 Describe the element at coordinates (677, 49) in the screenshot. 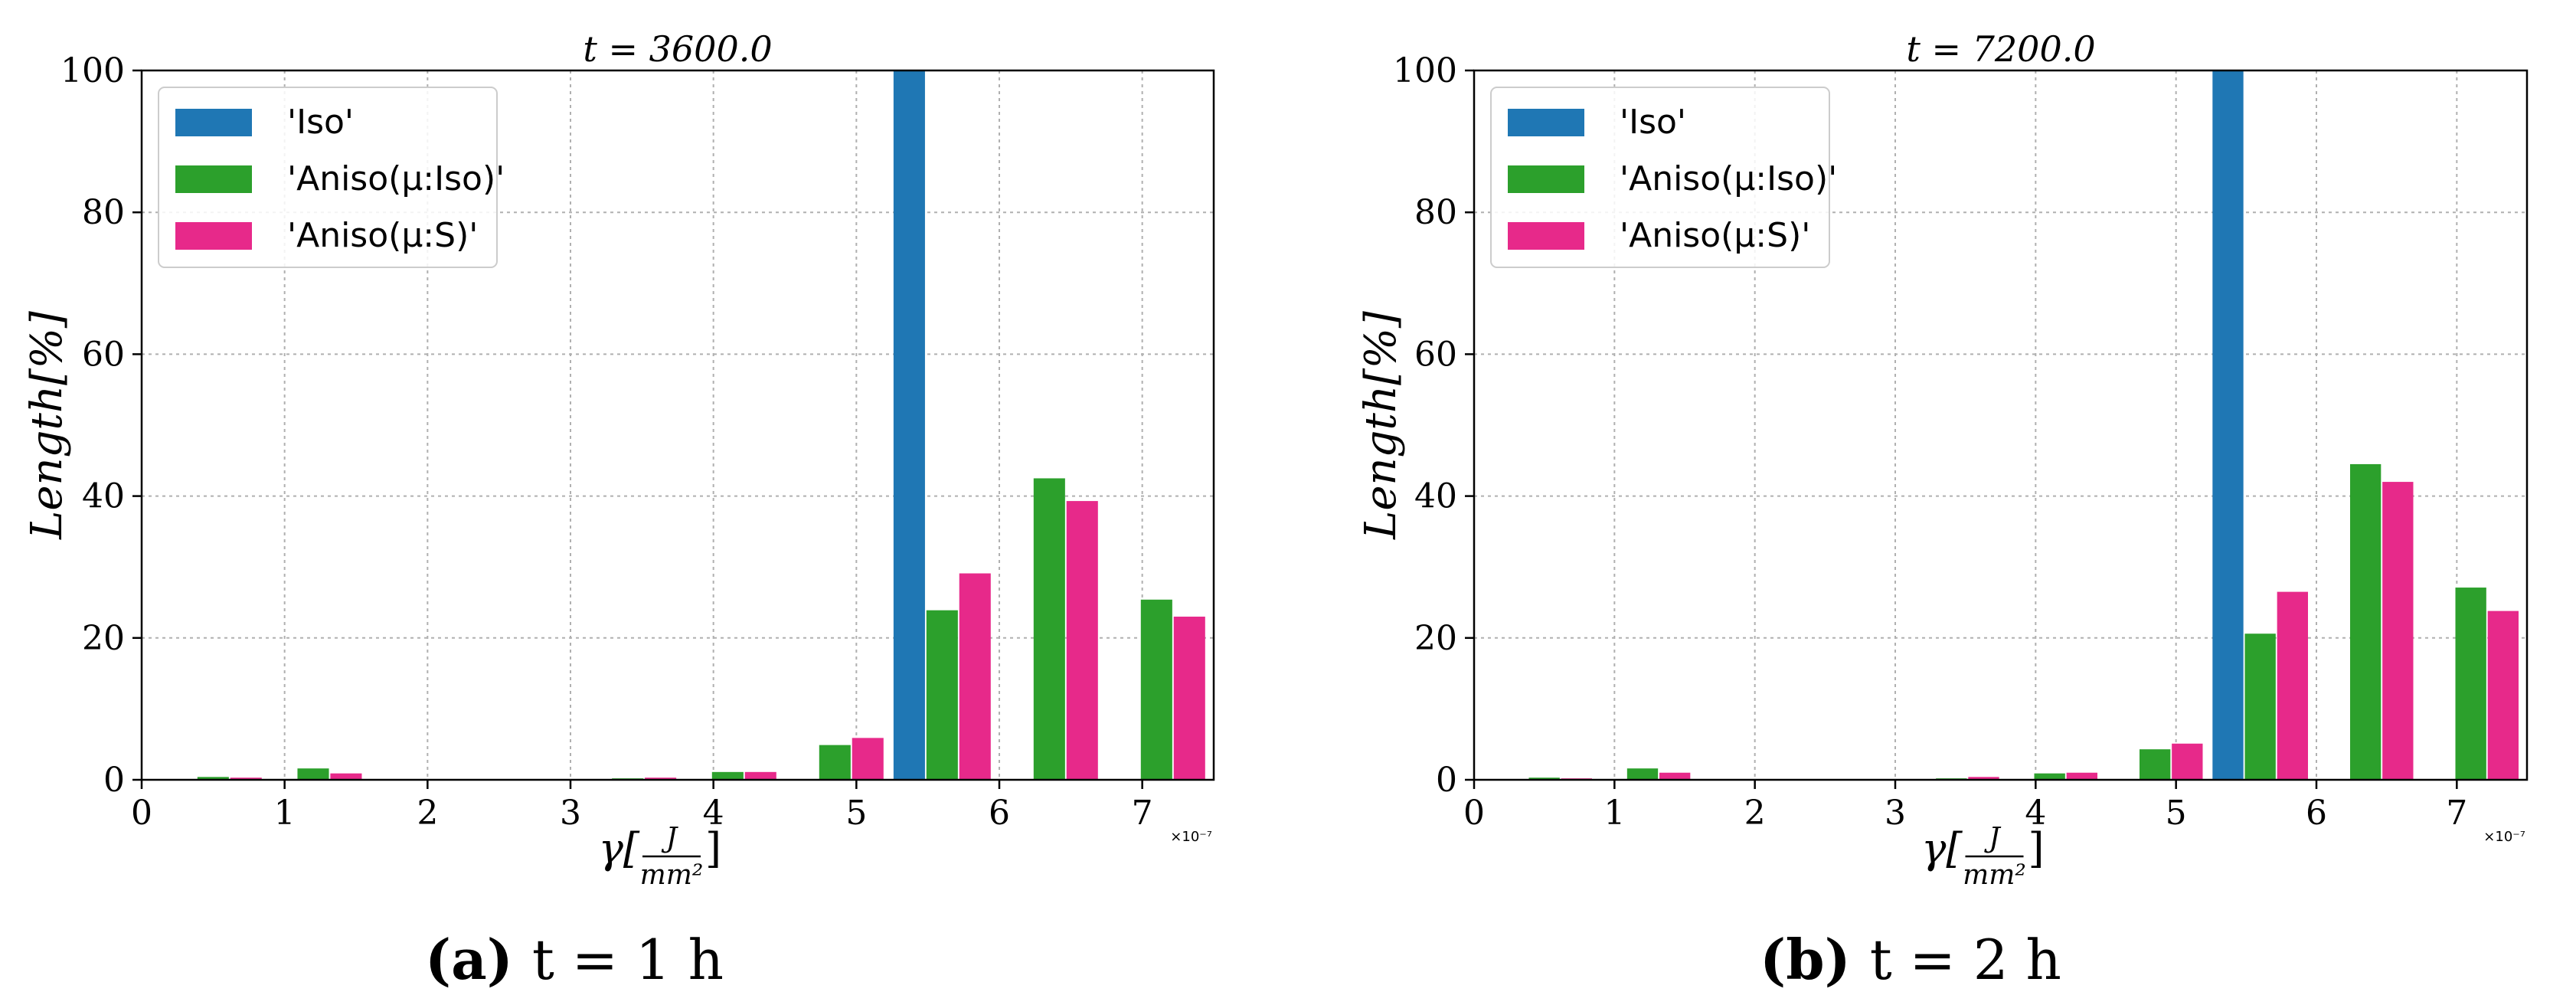

I see `chart-title: t = 3600.0` at that location.